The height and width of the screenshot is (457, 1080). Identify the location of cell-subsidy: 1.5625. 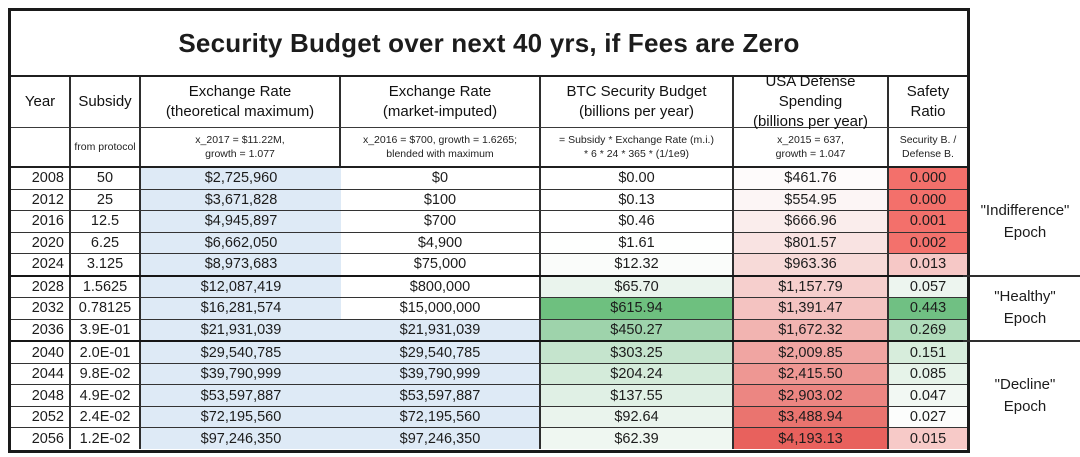
(106, 287).